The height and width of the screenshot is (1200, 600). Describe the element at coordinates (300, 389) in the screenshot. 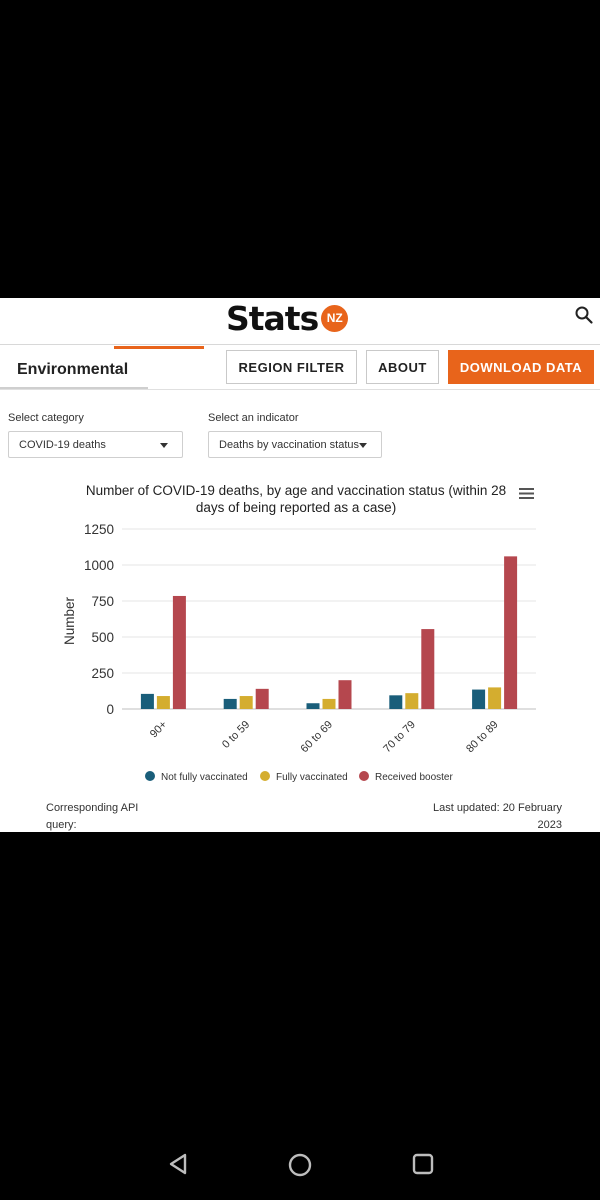

I see `nav-divider` at that location.